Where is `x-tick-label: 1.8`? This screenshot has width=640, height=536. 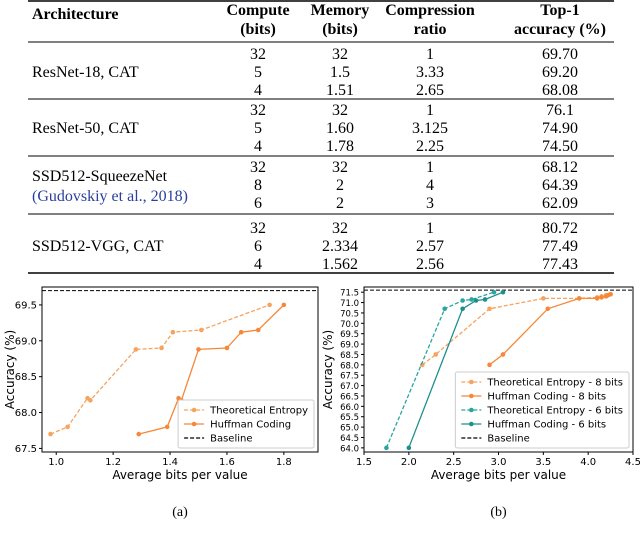 x-tick-label: 1.8 is located at coordinates (284, 462).